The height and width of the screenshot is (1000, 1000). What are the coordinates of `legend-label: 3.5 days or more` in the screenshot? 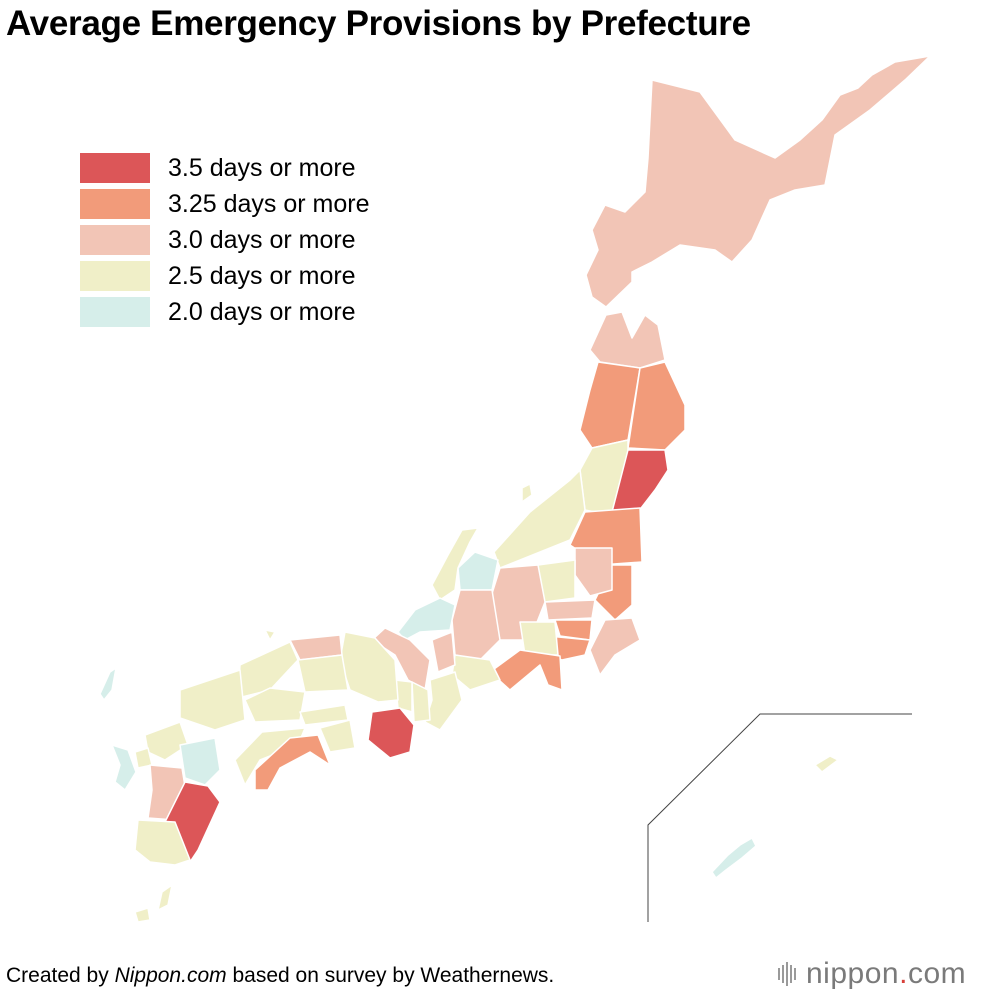 It's located at (262, 167).